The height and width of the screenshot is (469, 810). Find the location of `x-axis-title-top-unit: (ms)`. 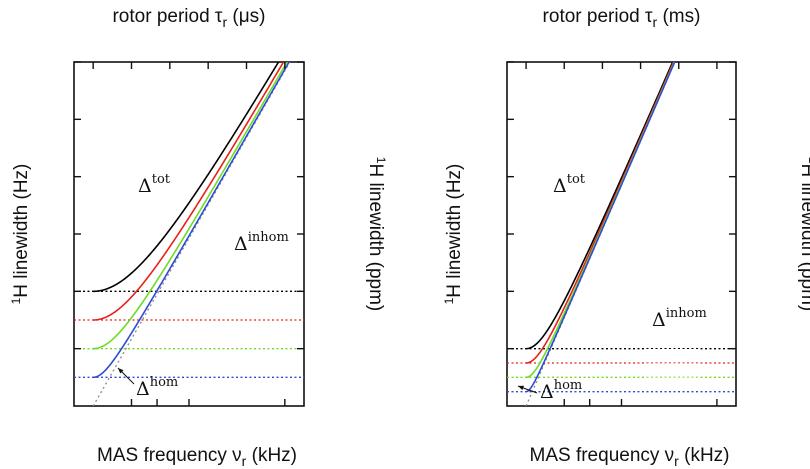

x-axis-title-top-unit: (ms) is located at coordinates (678, 16).